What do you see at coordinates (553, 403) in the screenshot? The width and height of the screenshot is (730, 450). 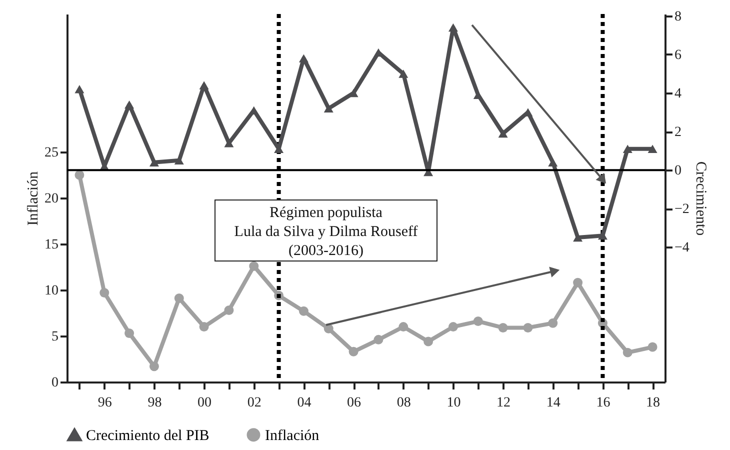 I see `x-tick-label: 14` at bounding box center [553, 403].